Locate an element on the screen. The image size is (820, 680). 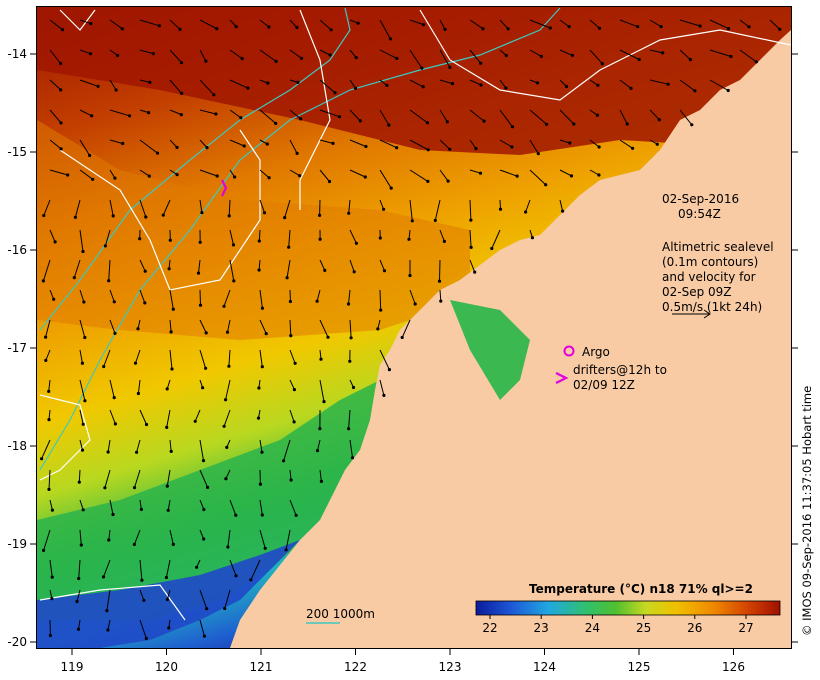
colorbar-tick-label: 22 is located at coordinates (489, 628).